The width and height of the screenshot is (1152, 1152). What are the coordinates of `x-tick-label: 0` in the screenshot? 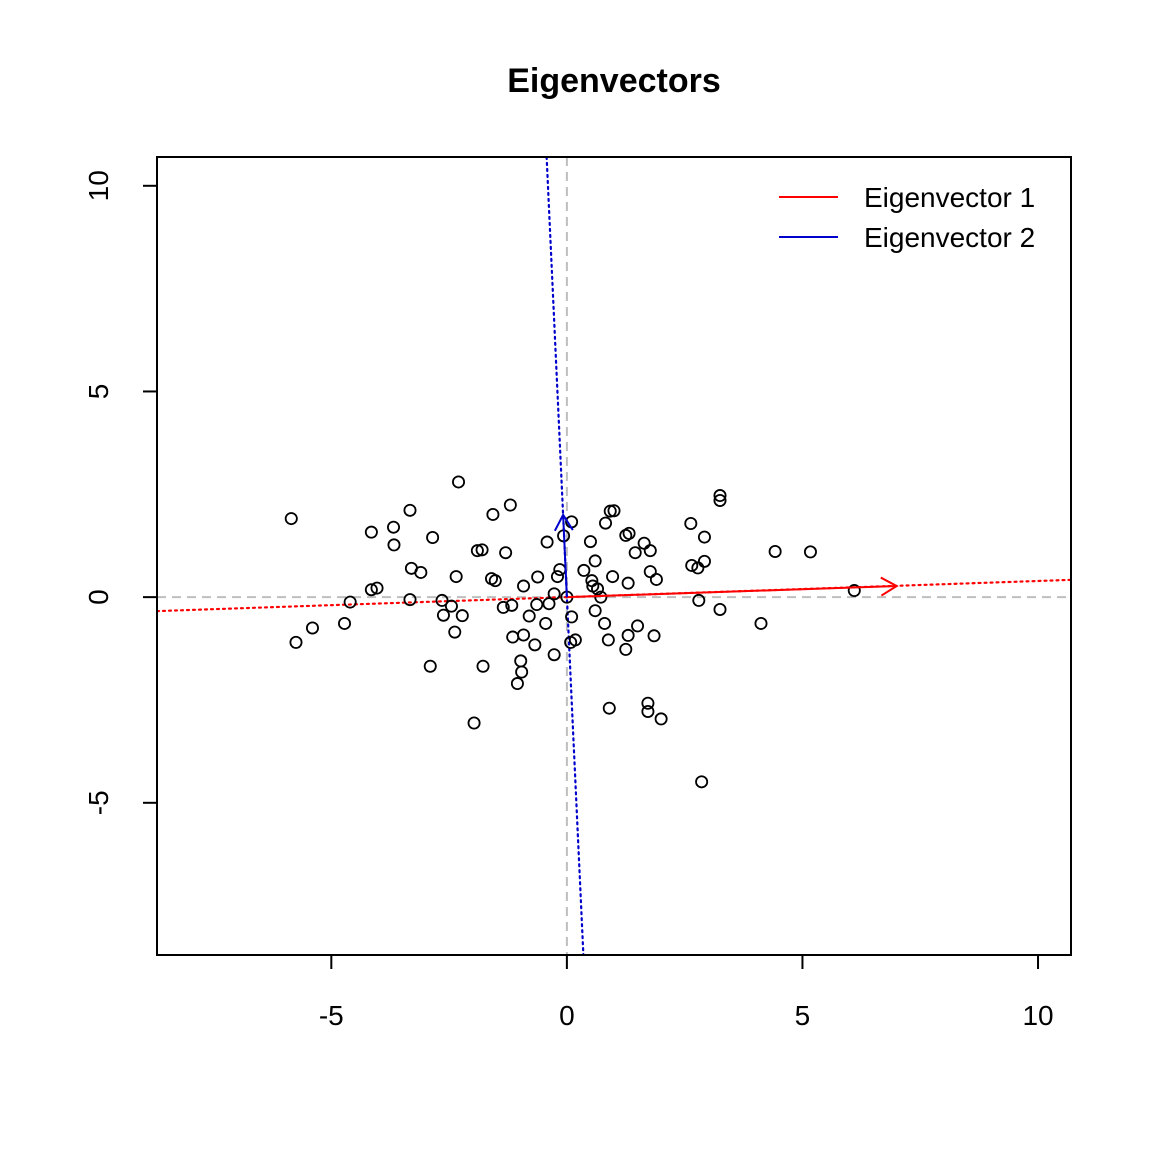 It's located at (567, 1015).